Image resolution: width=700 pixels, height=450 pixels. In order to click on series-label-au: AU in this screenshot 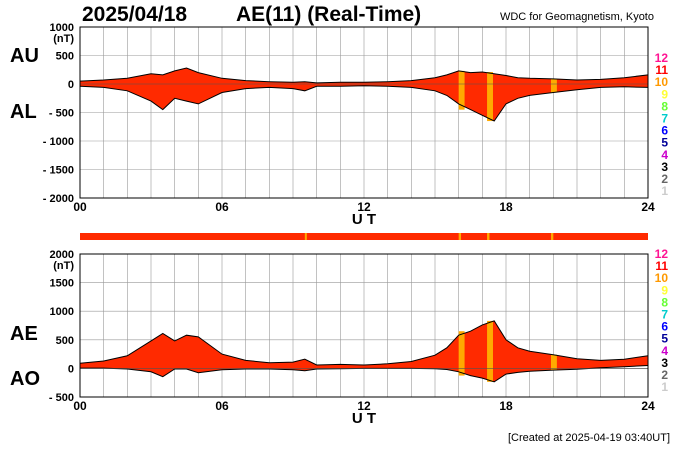, I will do `click(24, 56)`.